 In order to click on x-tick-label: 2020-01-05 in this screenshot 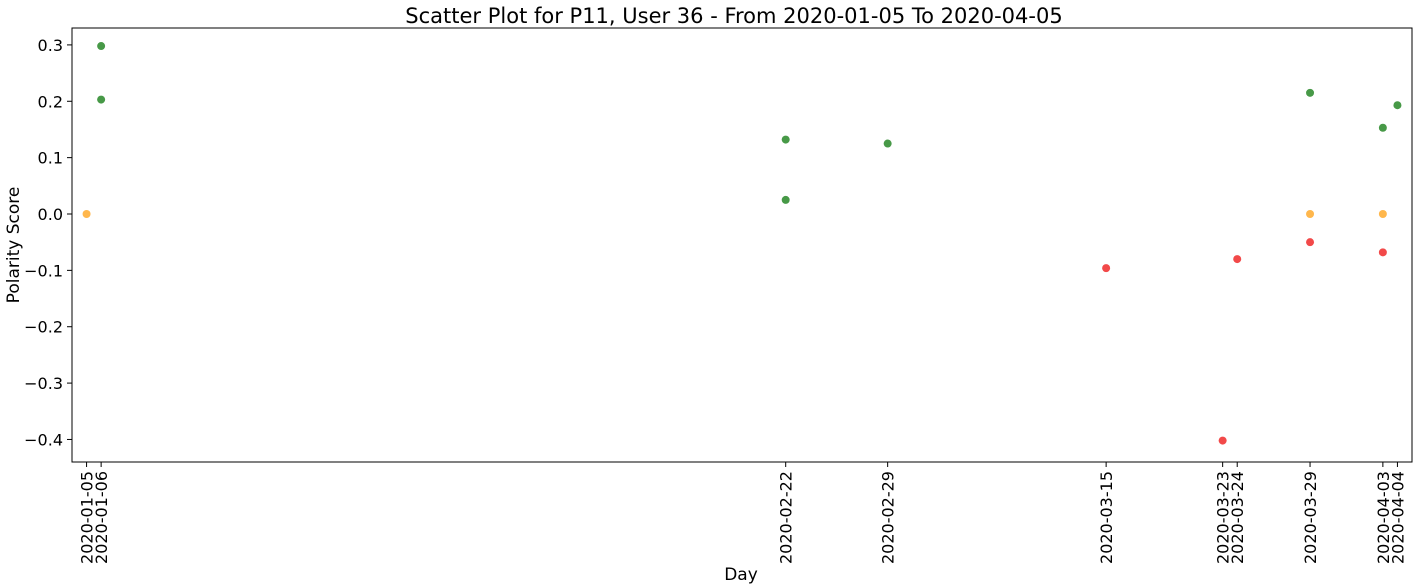, I will do `click(87, 517)`.